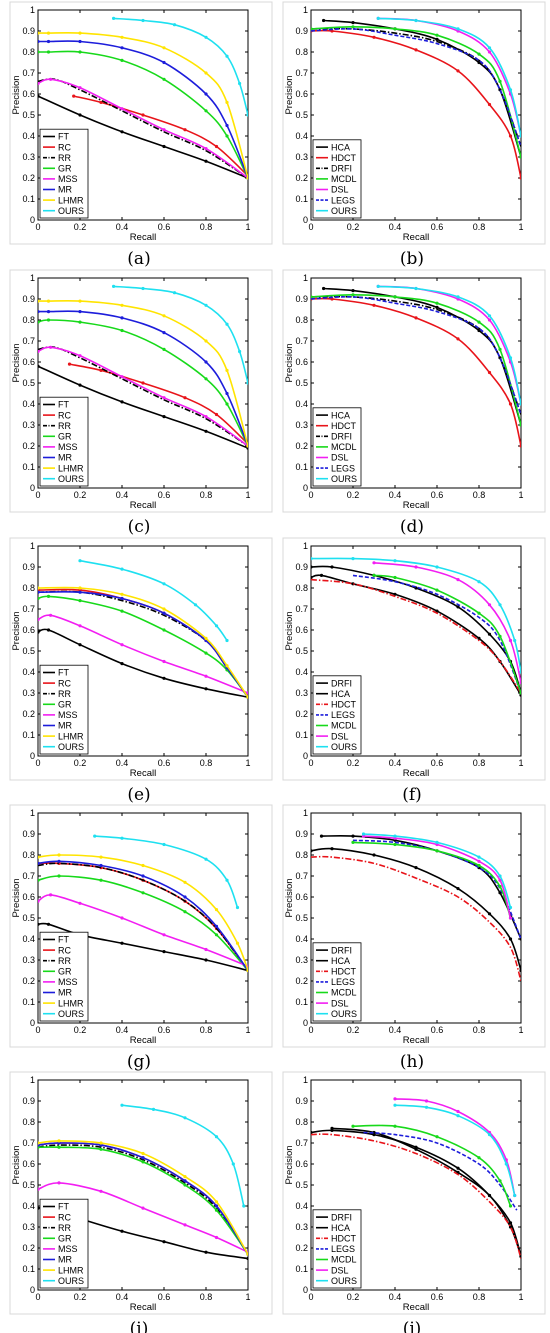  What do you see at coordinates (340, 961) in the screenshot?
I see `legend-label-hca: HCA` at bounding box center [340, 961].